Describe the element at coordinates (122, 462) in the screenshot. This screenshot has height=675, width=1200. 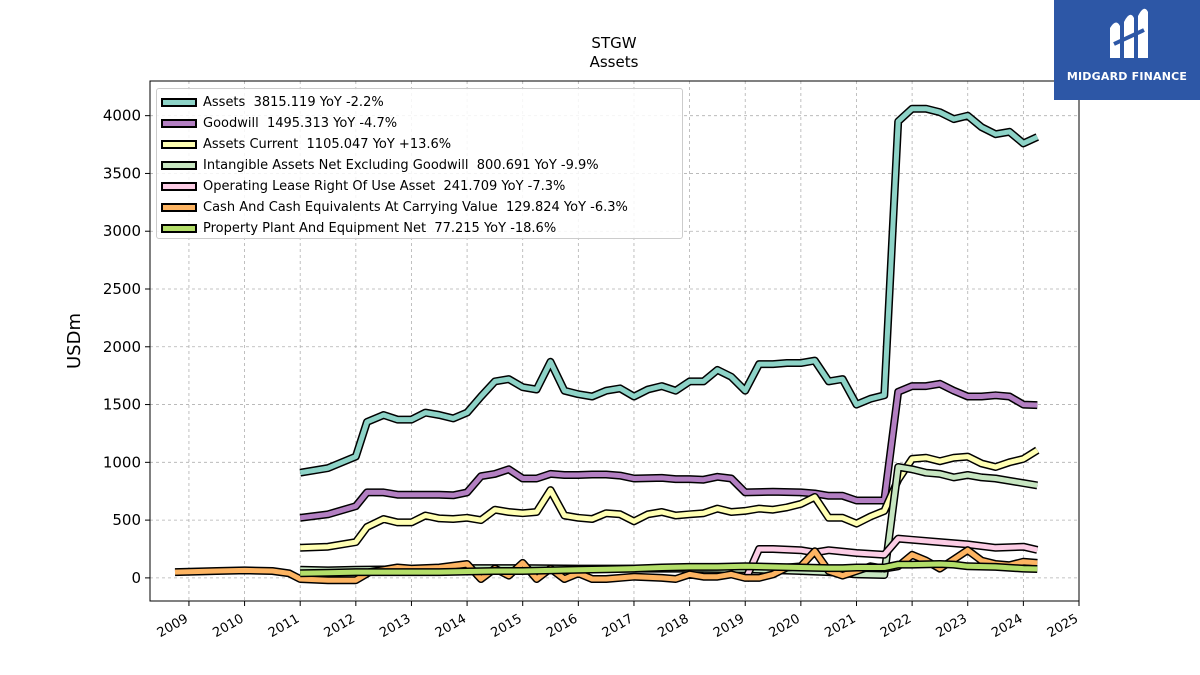
I see `y-tick-label: 1000` at that location.